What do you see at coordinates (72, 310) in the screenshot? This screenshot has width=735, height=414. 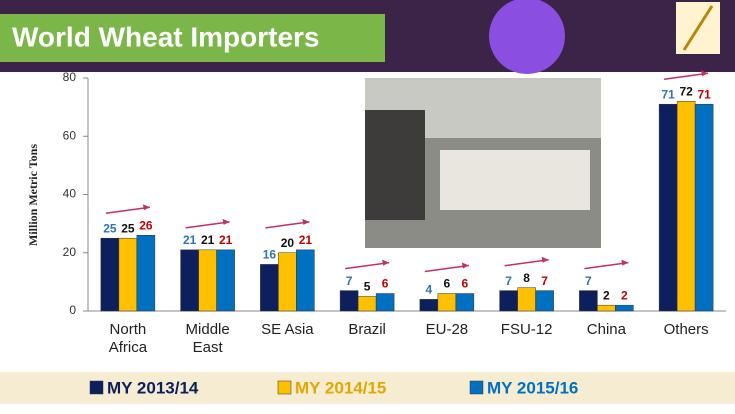 I see `y-tick-label: 0` at bounding box center [72, 310].